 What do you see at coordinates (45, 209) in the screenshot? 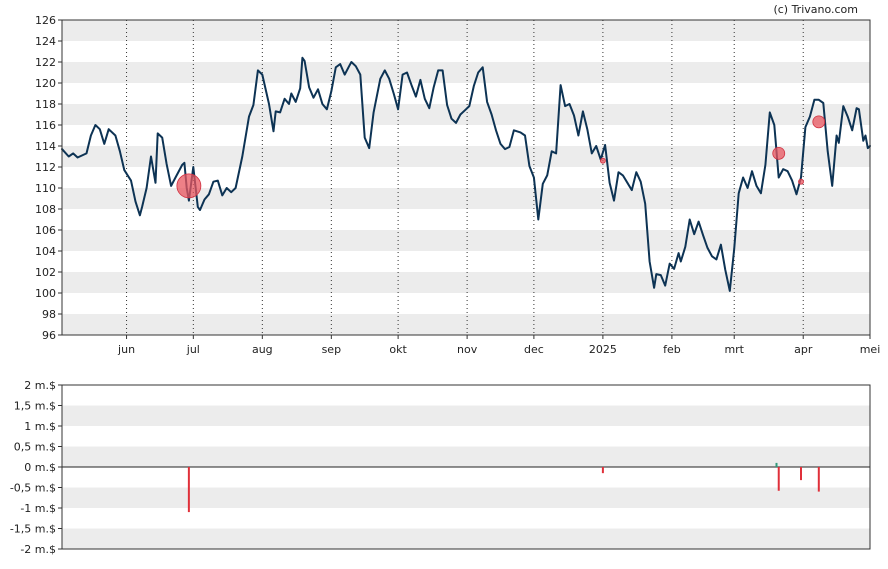
I see `y-tick-label: 108` at bounding box center [45, 209].